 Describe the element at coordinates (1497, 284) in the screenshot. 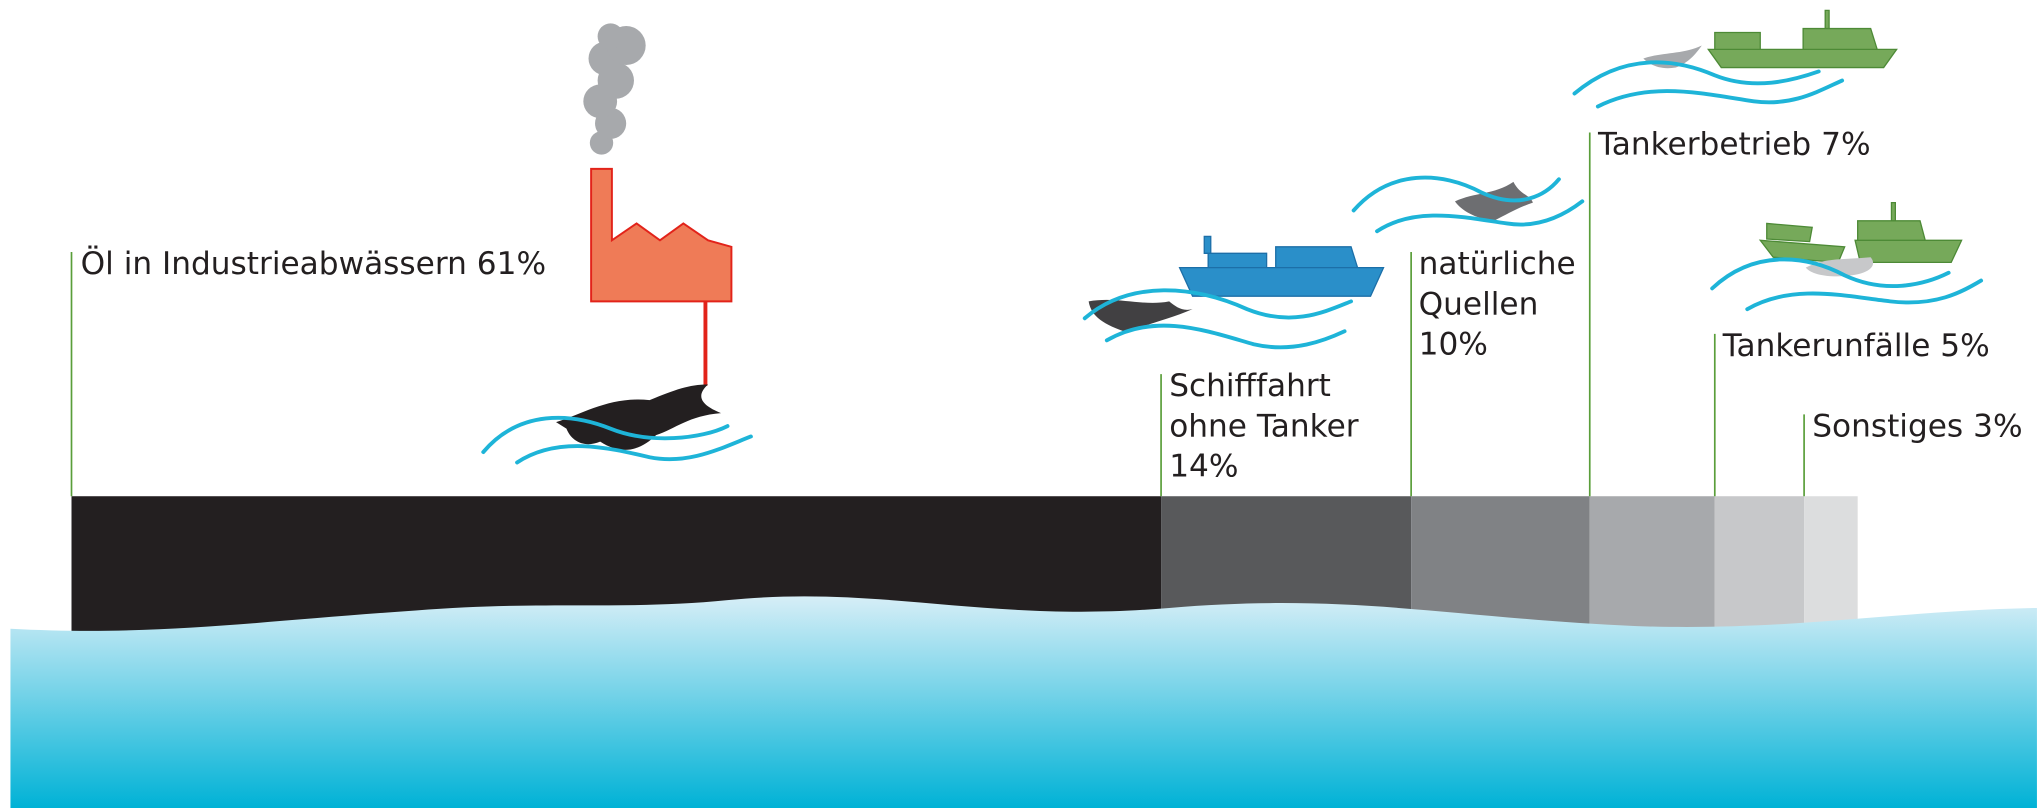

I see `category-name: natürliche Quellen` at that location.